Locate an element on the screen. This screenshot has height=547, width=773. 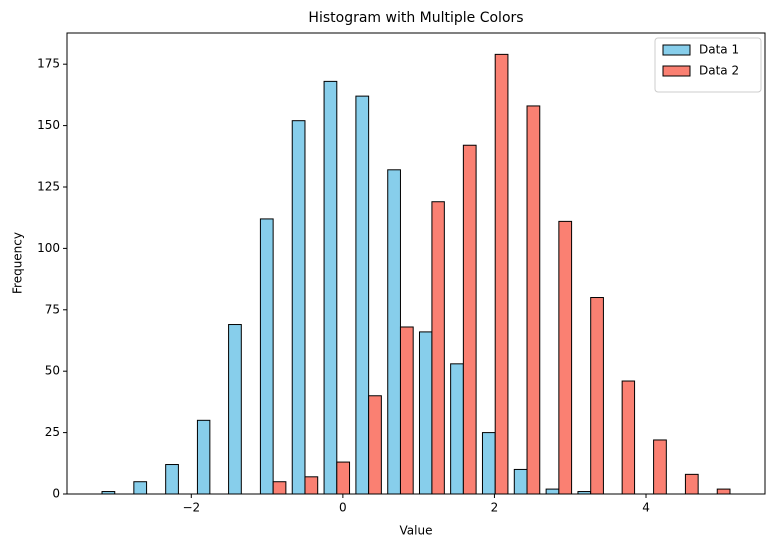
y-tick-label: 125 is located at coordinates (48, 186).